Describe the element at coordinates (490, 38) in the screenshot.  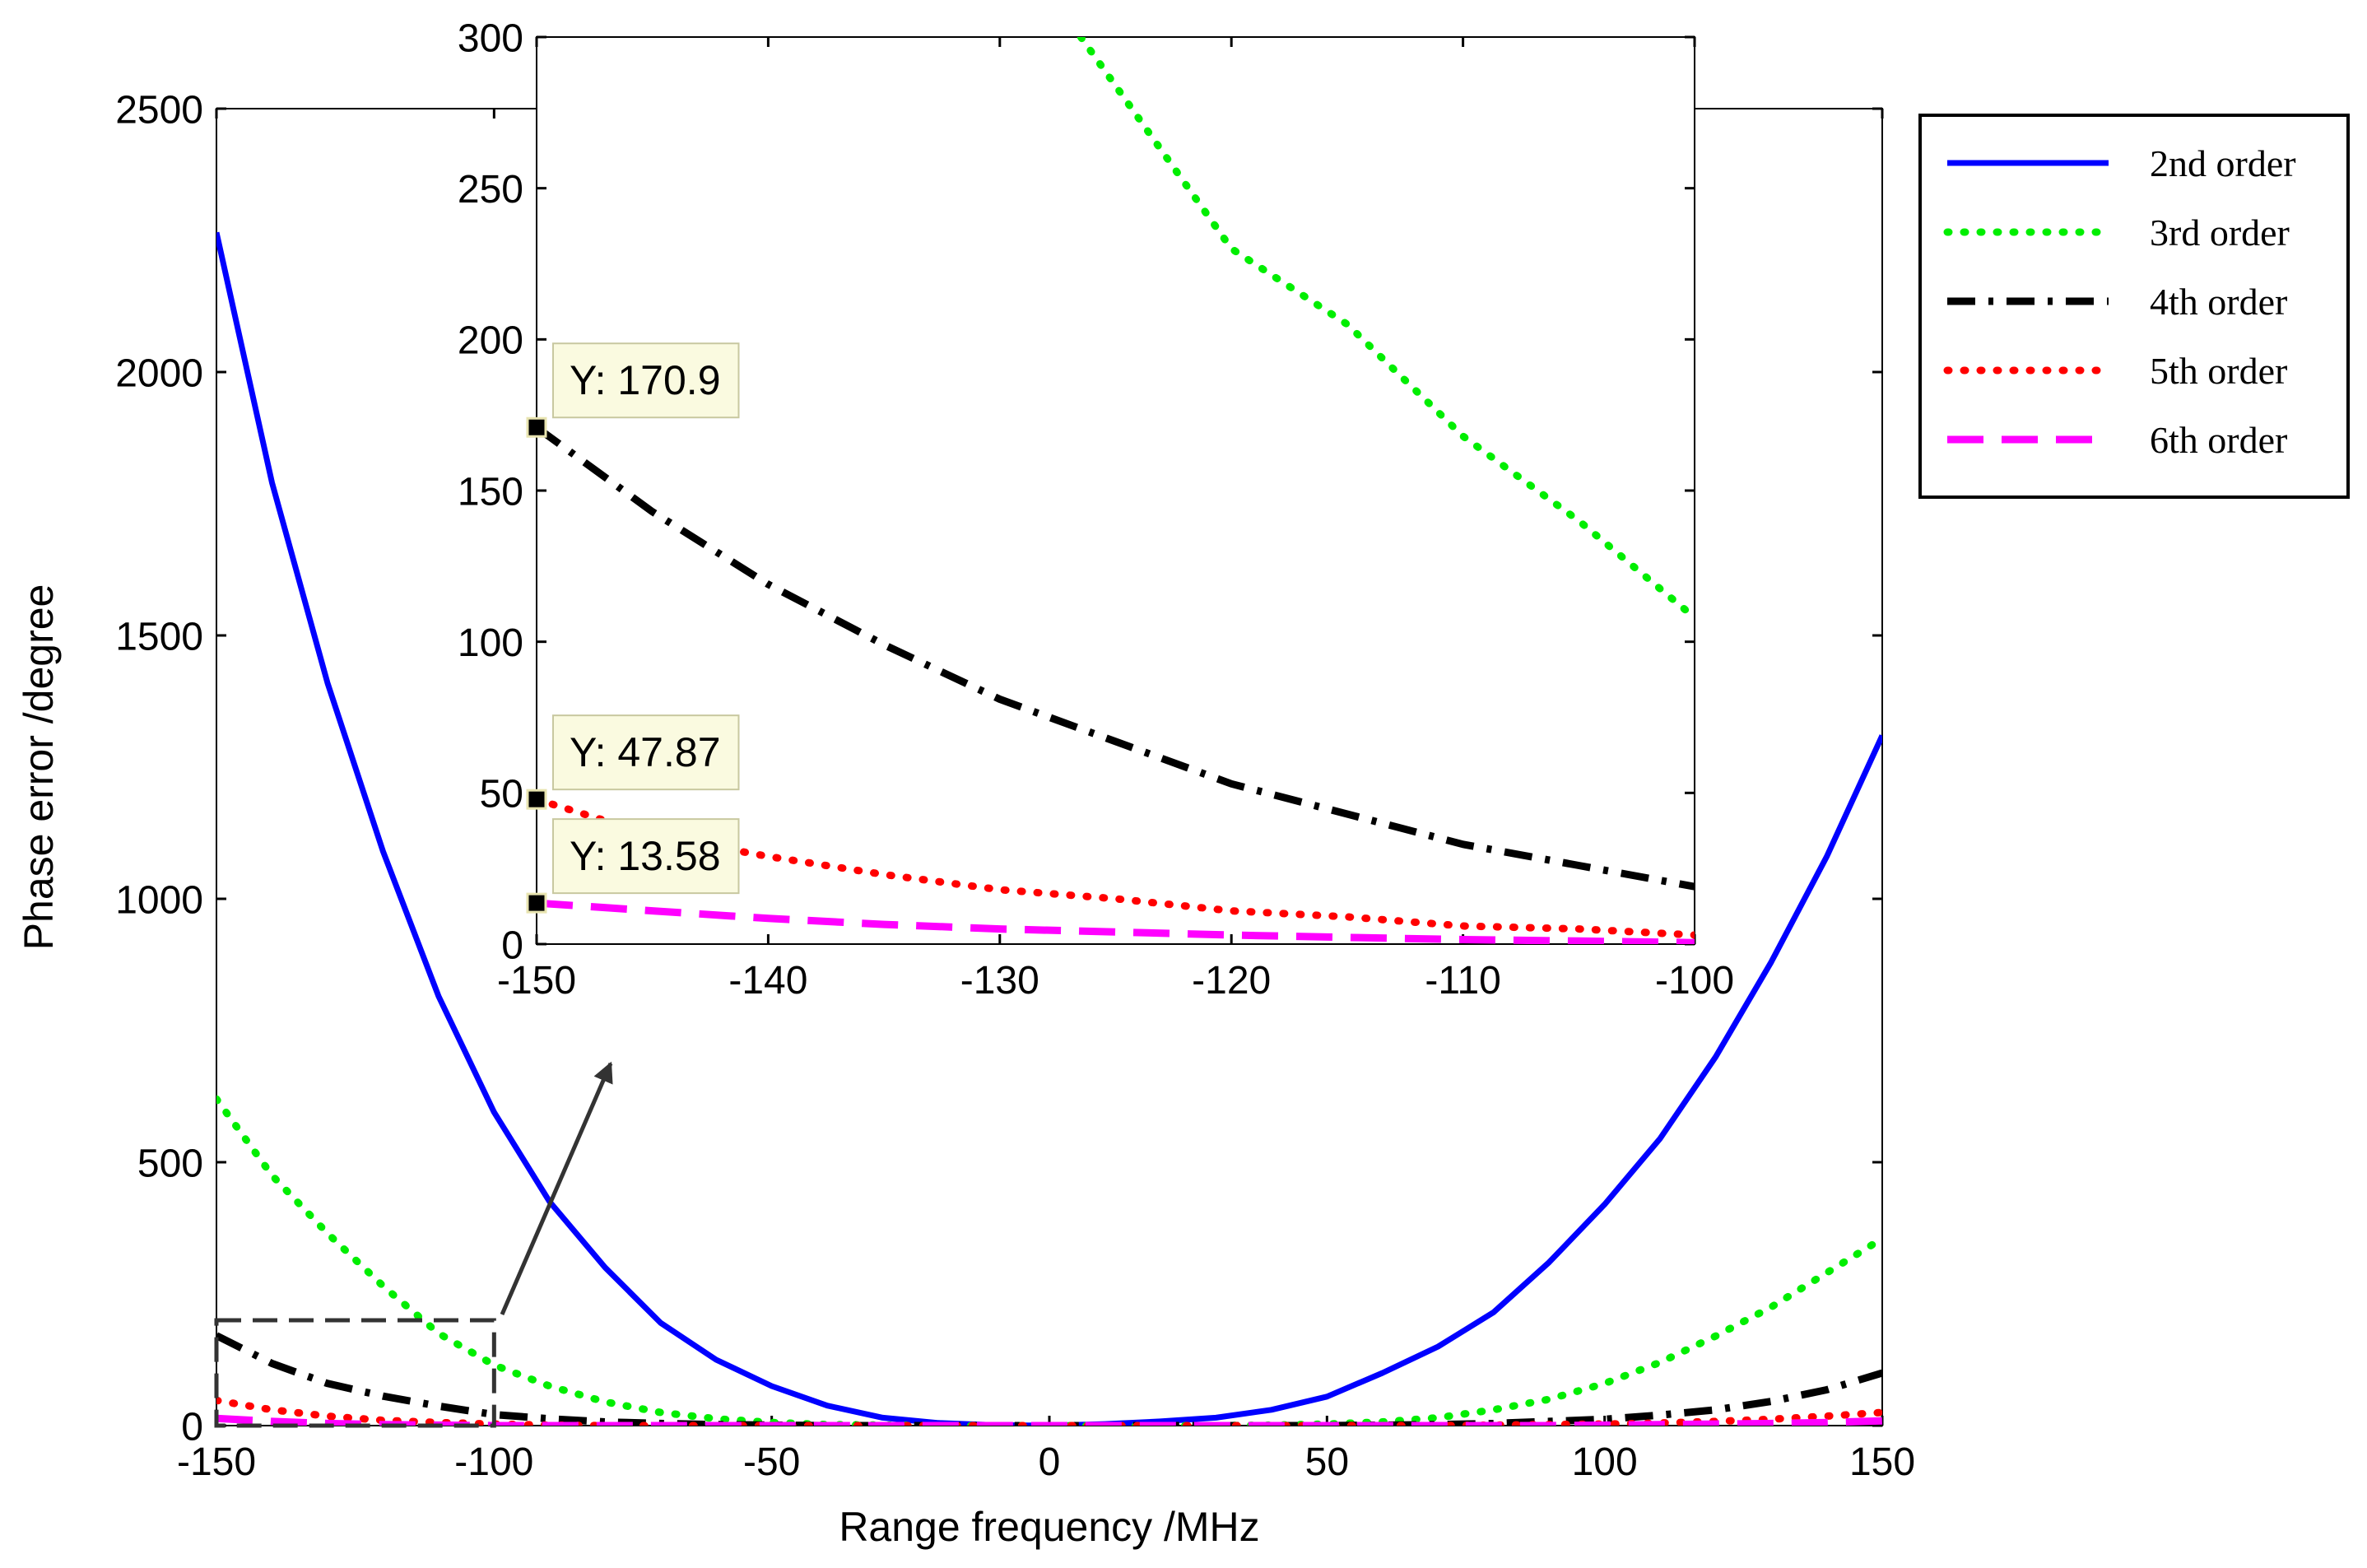
I see `inset-y-tick-label: 300` at that location.